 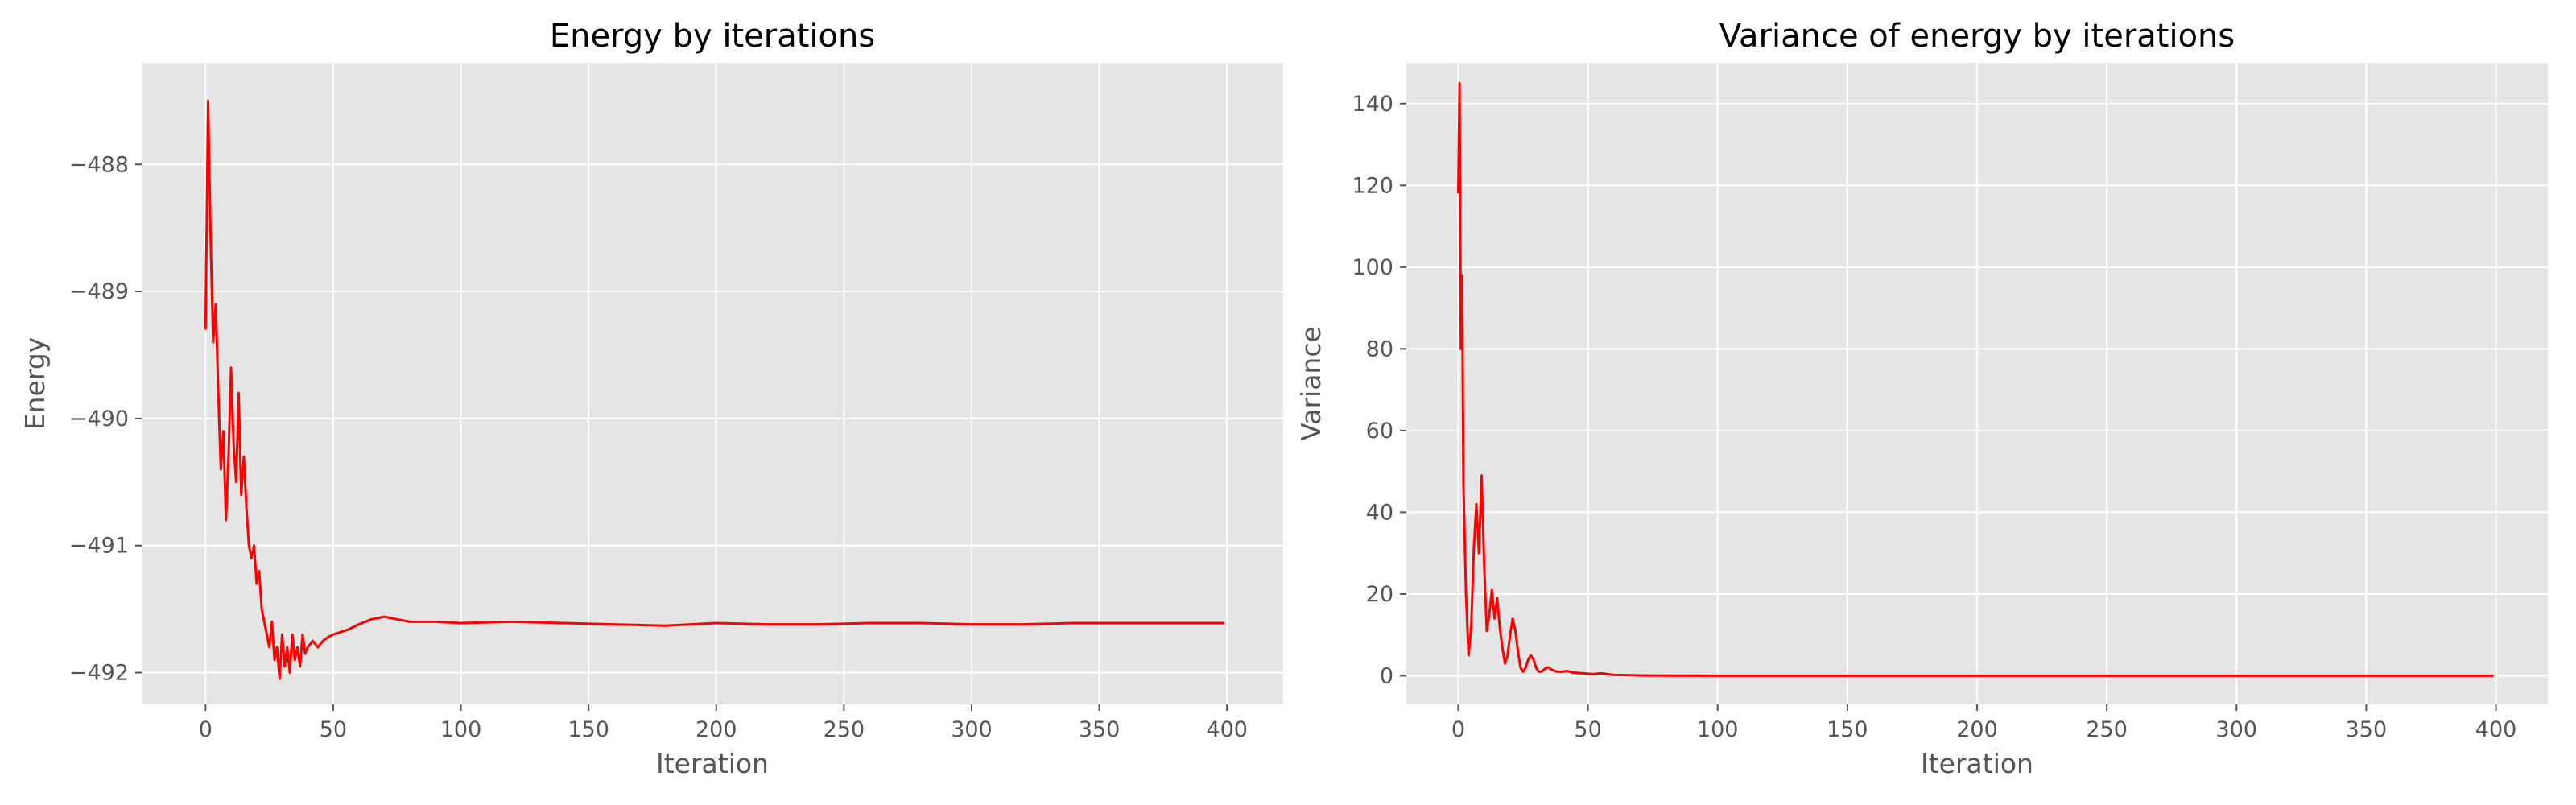 I want to click on chart-title: Variance of energy by iterations, so click(x=1977, y=36).